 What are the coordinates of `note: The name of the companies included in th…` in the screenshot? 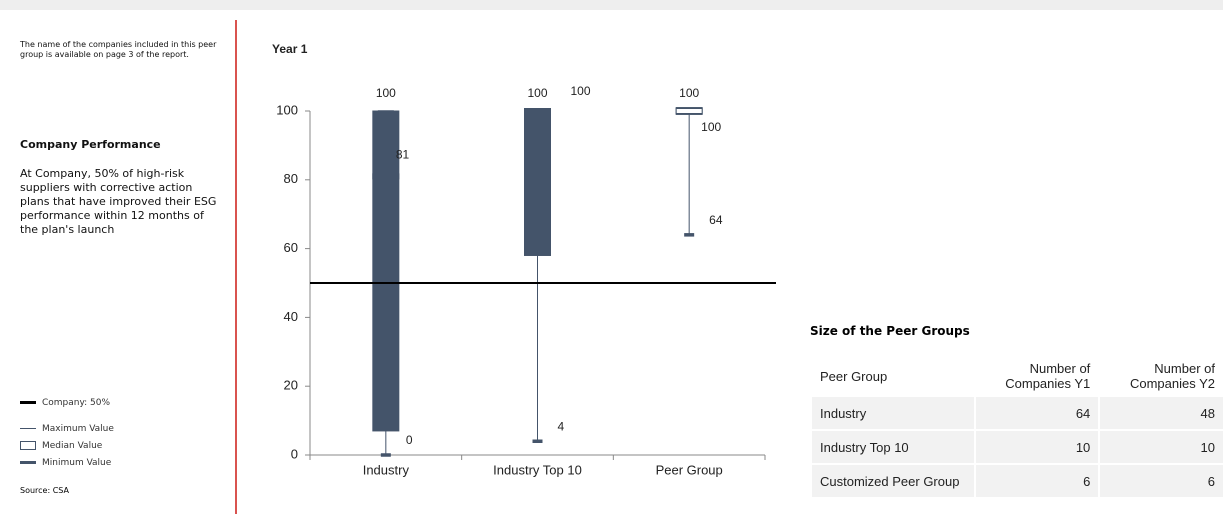 It's located at (118, 49).